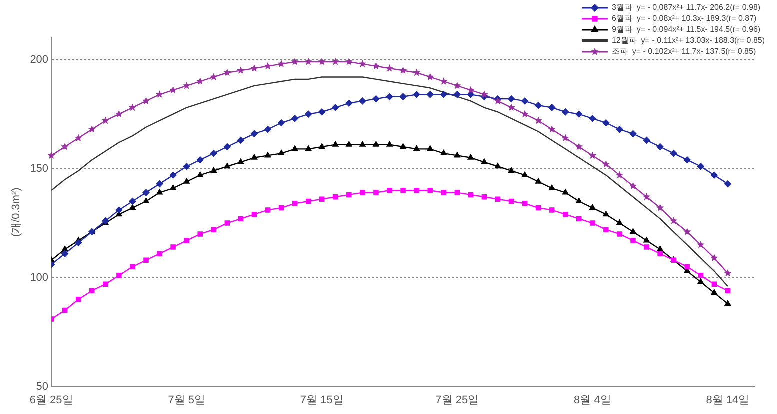 The image size is (777, 414). What do you see at coordinates (39, 278) in the screenshot?
I see `y-tick-label: 100` at bounding box center [39, 278].